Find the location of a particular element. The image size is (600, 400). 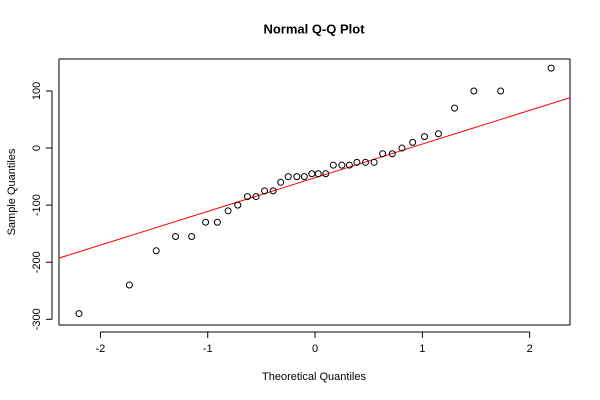

y-tick-label: -200 is located at coordinates (37, 262).